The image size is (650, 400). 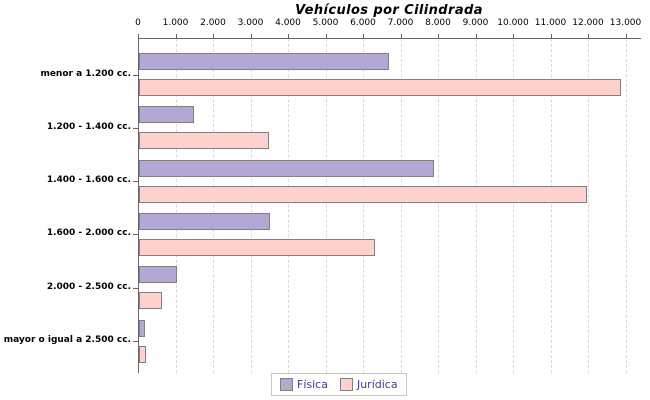 I want to click on x-tick-label: 12.000, so click(x=588, y=23).